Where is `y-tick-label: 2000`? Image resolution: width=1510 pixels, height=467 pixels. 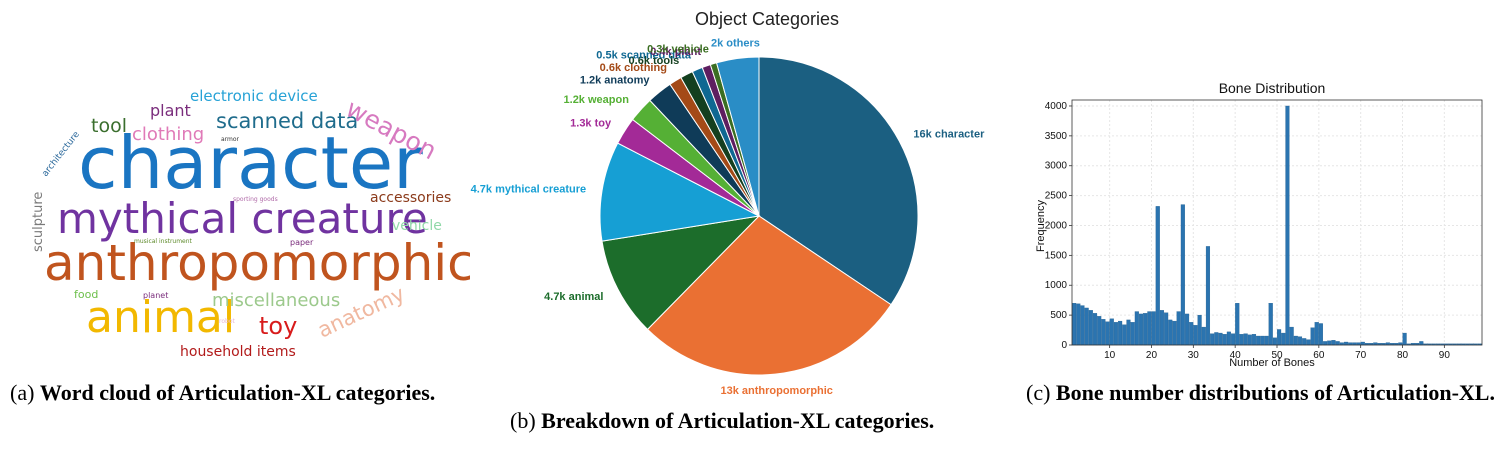
y-tick-label: 2000 is located at coordinates (1056, 225).